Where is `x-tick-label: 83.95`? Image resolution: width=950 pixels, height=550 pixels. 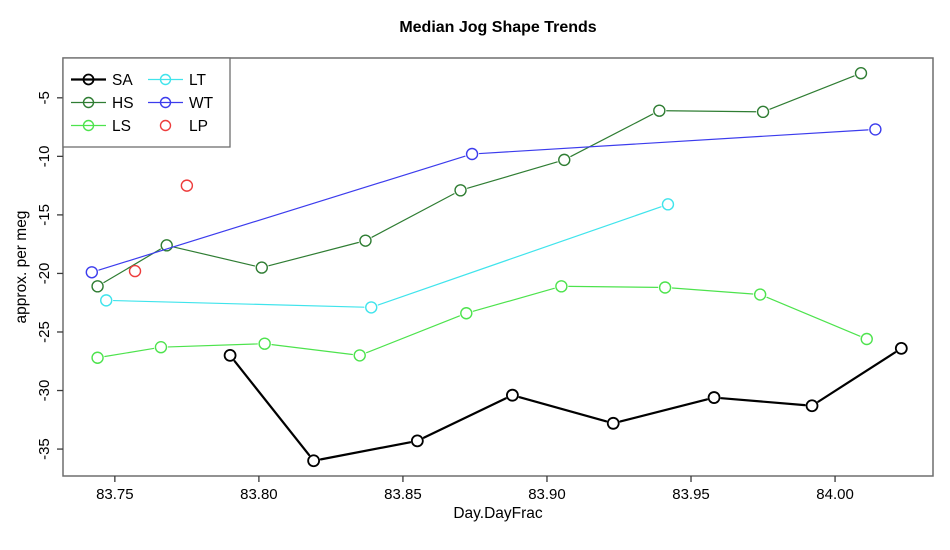
x-tick-label: 83.95 is located at coordinates (691, 494).